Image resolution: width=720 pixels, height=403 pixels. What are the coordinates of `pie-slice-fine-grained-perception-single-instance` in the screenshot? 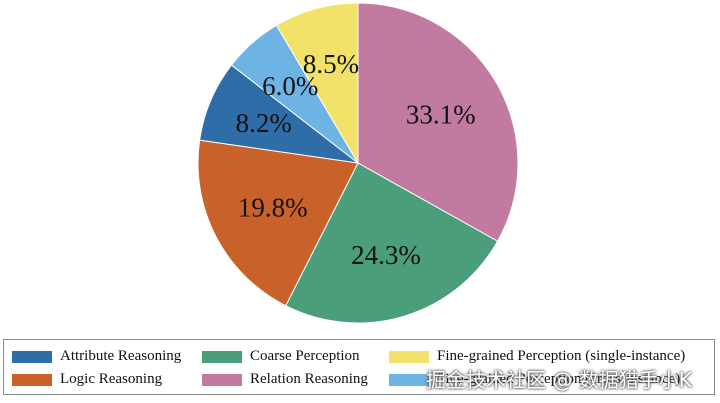 It's located at (317, 83).